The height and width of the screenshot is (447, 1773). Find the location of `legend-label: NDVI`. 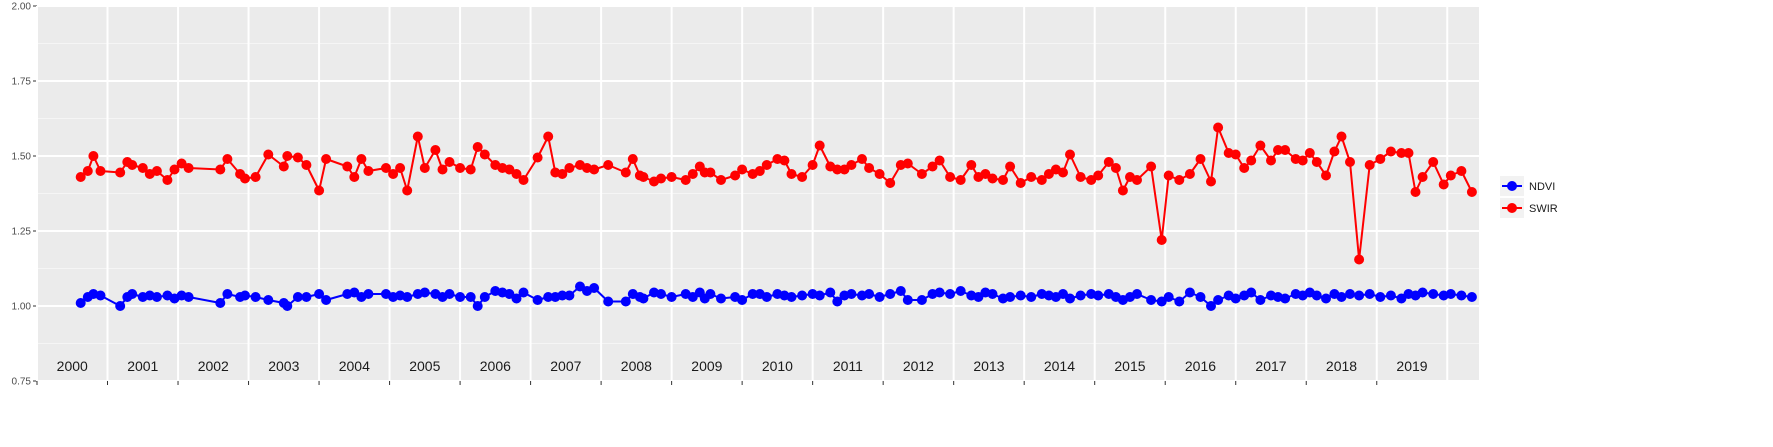

legend-label: NDVI is located at coordinates (1542, 187).